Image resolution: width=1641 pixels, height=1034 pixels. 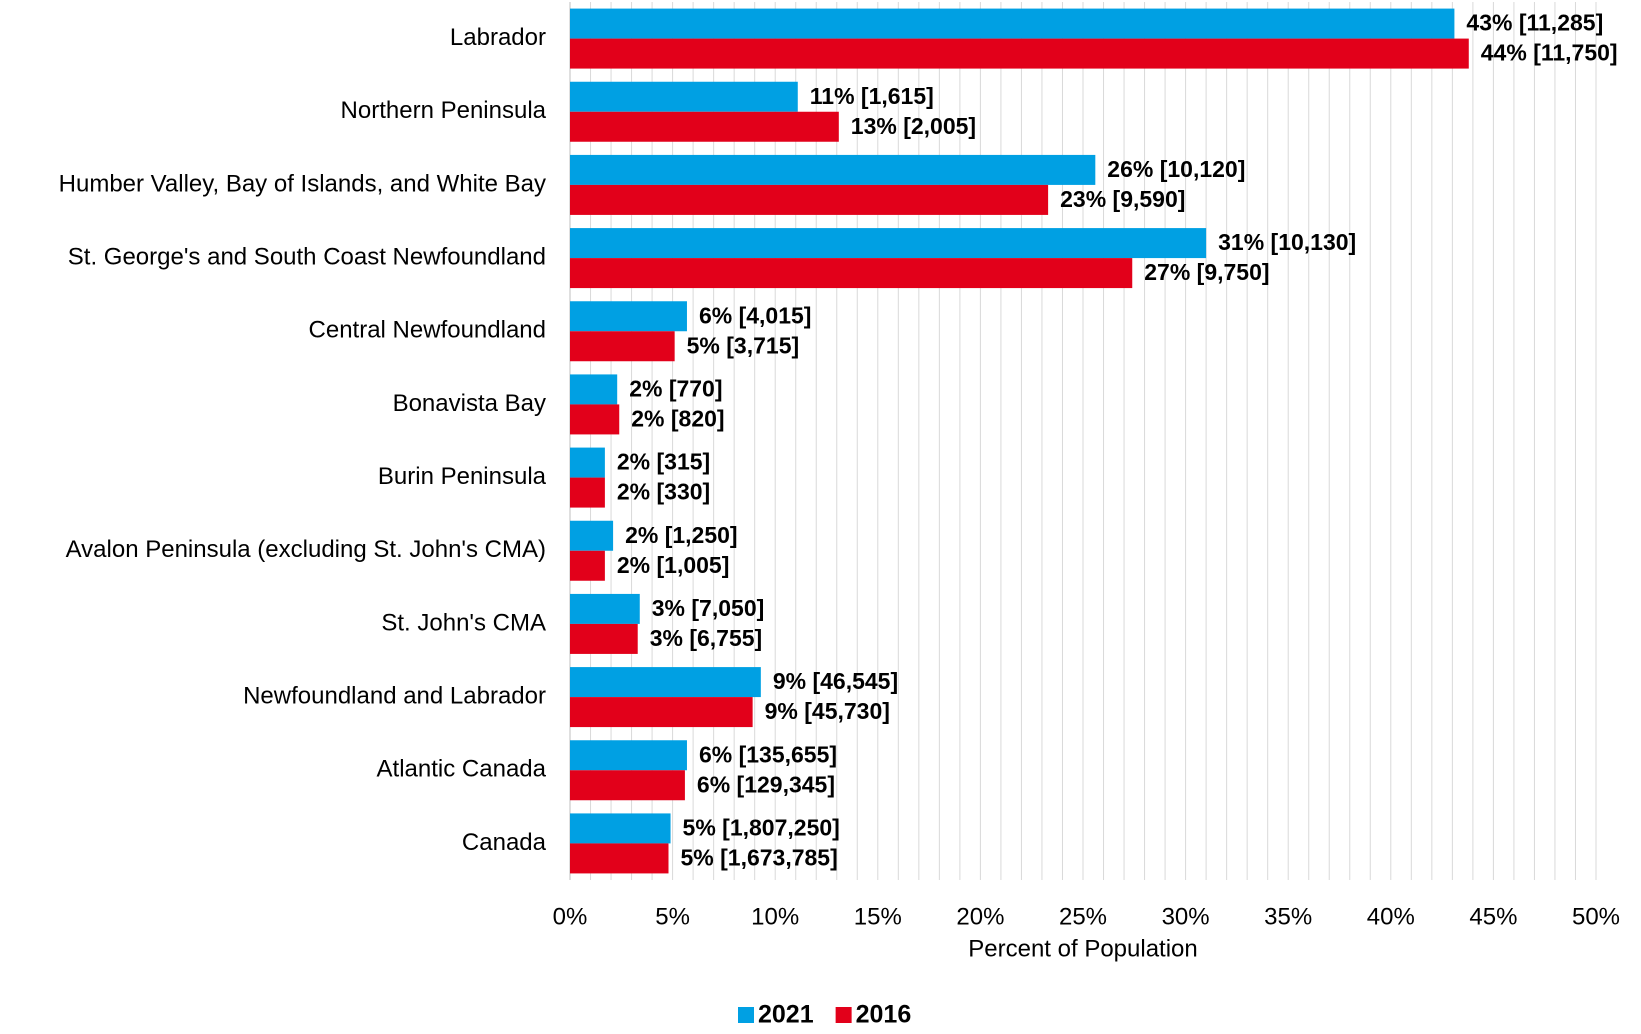 I want to click on value-label: 9% [45,730], so click(x=827, y=711).